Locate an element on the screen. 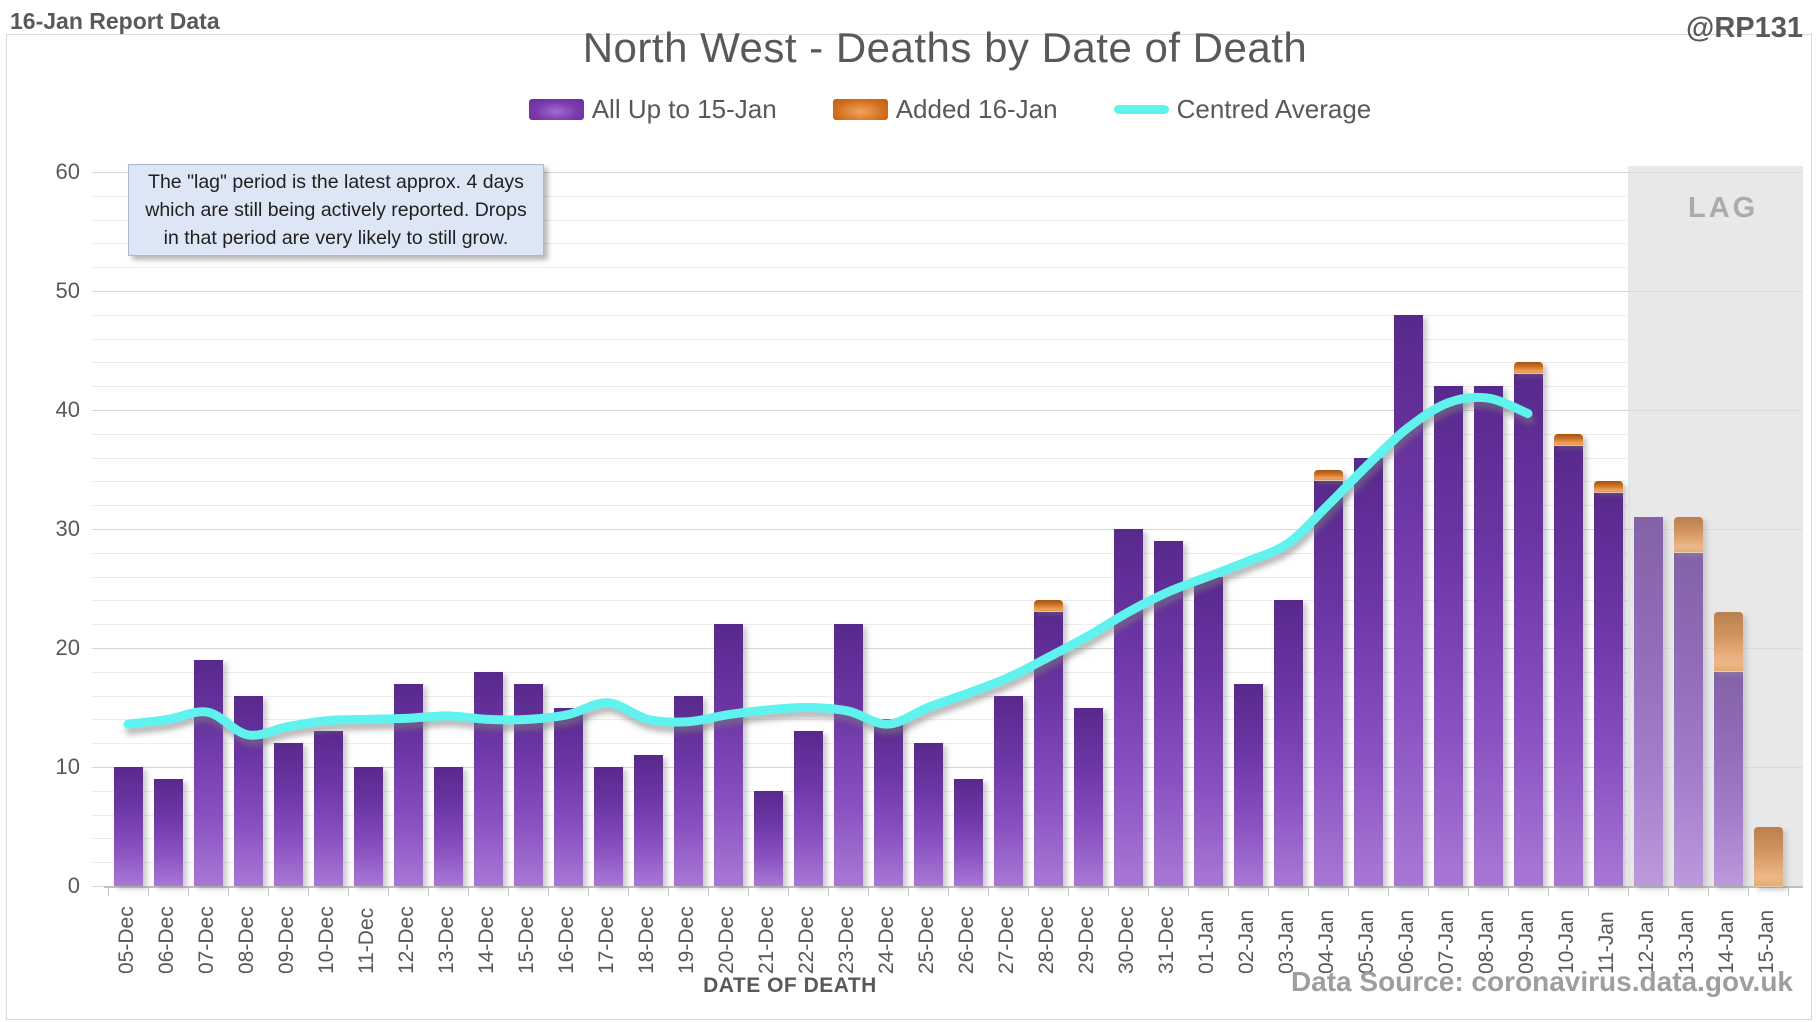  bar-03-Jan is located at coordinates (1288, 743).